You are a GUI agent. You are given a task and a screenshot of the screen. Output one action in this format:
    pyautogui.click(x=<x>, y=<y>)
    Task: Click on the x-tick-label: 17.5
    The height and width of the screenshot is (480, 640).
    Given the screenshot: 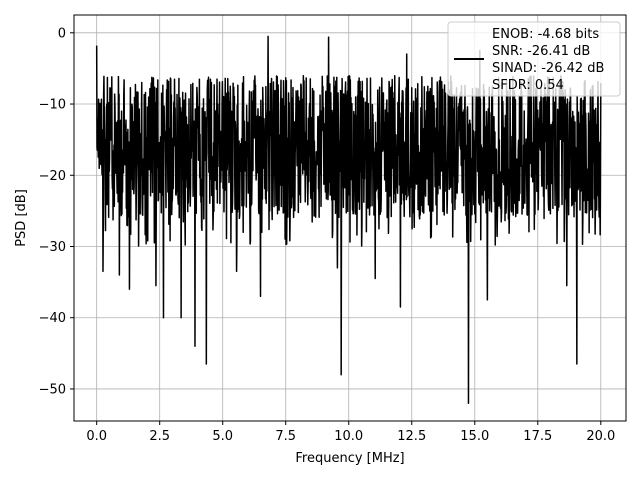 What is the action you would take?
    pyautogui.click(x=537, y=436)
    